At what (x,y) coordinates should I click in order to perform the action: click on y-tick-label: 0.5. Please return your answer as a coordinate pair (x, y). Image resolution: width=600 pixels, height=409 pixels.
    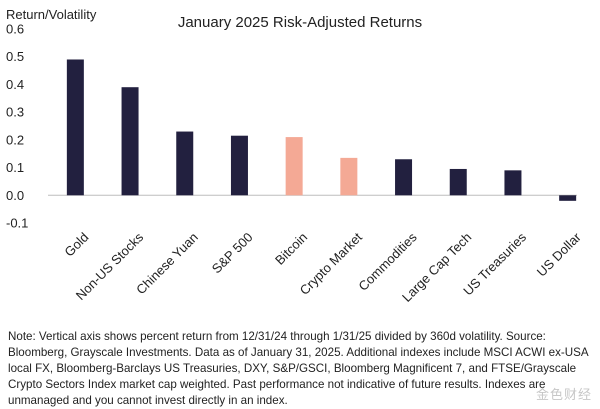
    Looking at the image, I should click on (15, 56).